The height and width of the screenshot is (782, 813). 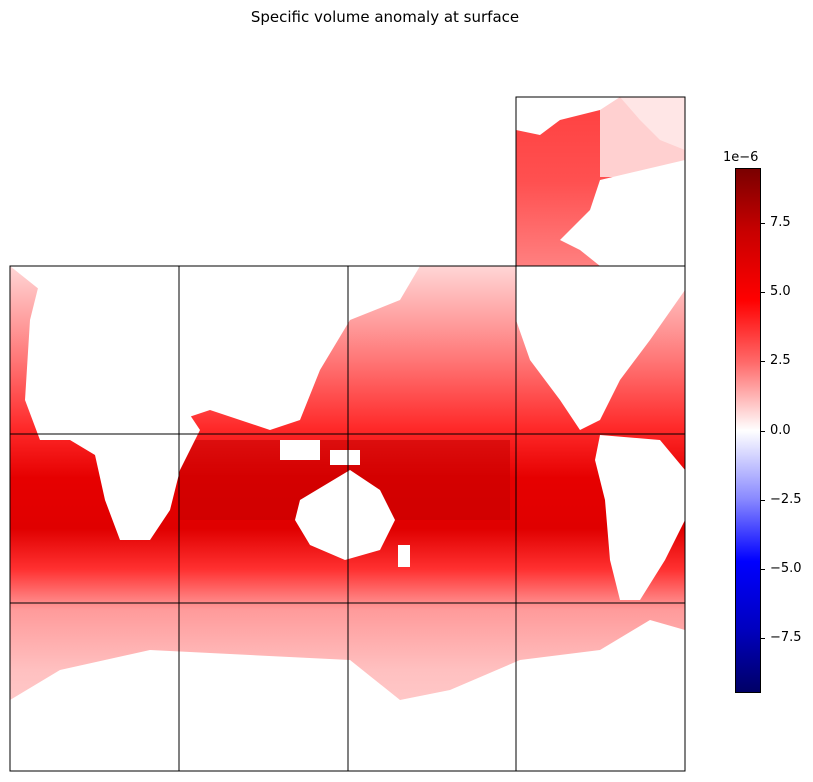 I want to click on land-north-america-top, so click(x=568, y=116).